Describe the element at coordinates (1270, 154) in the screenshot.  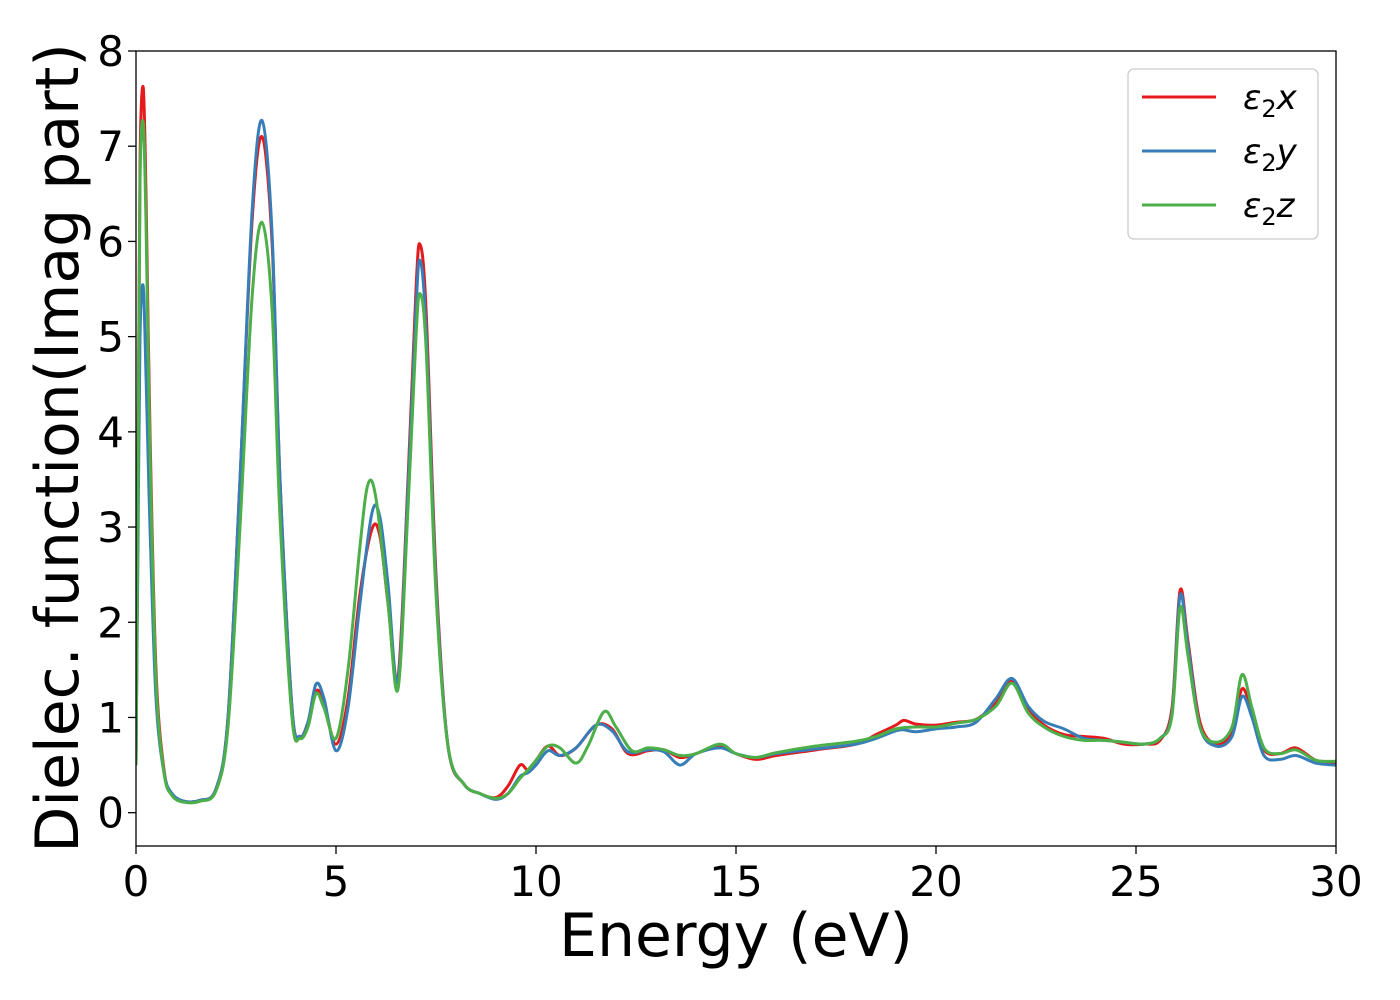
I see `legend-label-y: ε2y` at that location.